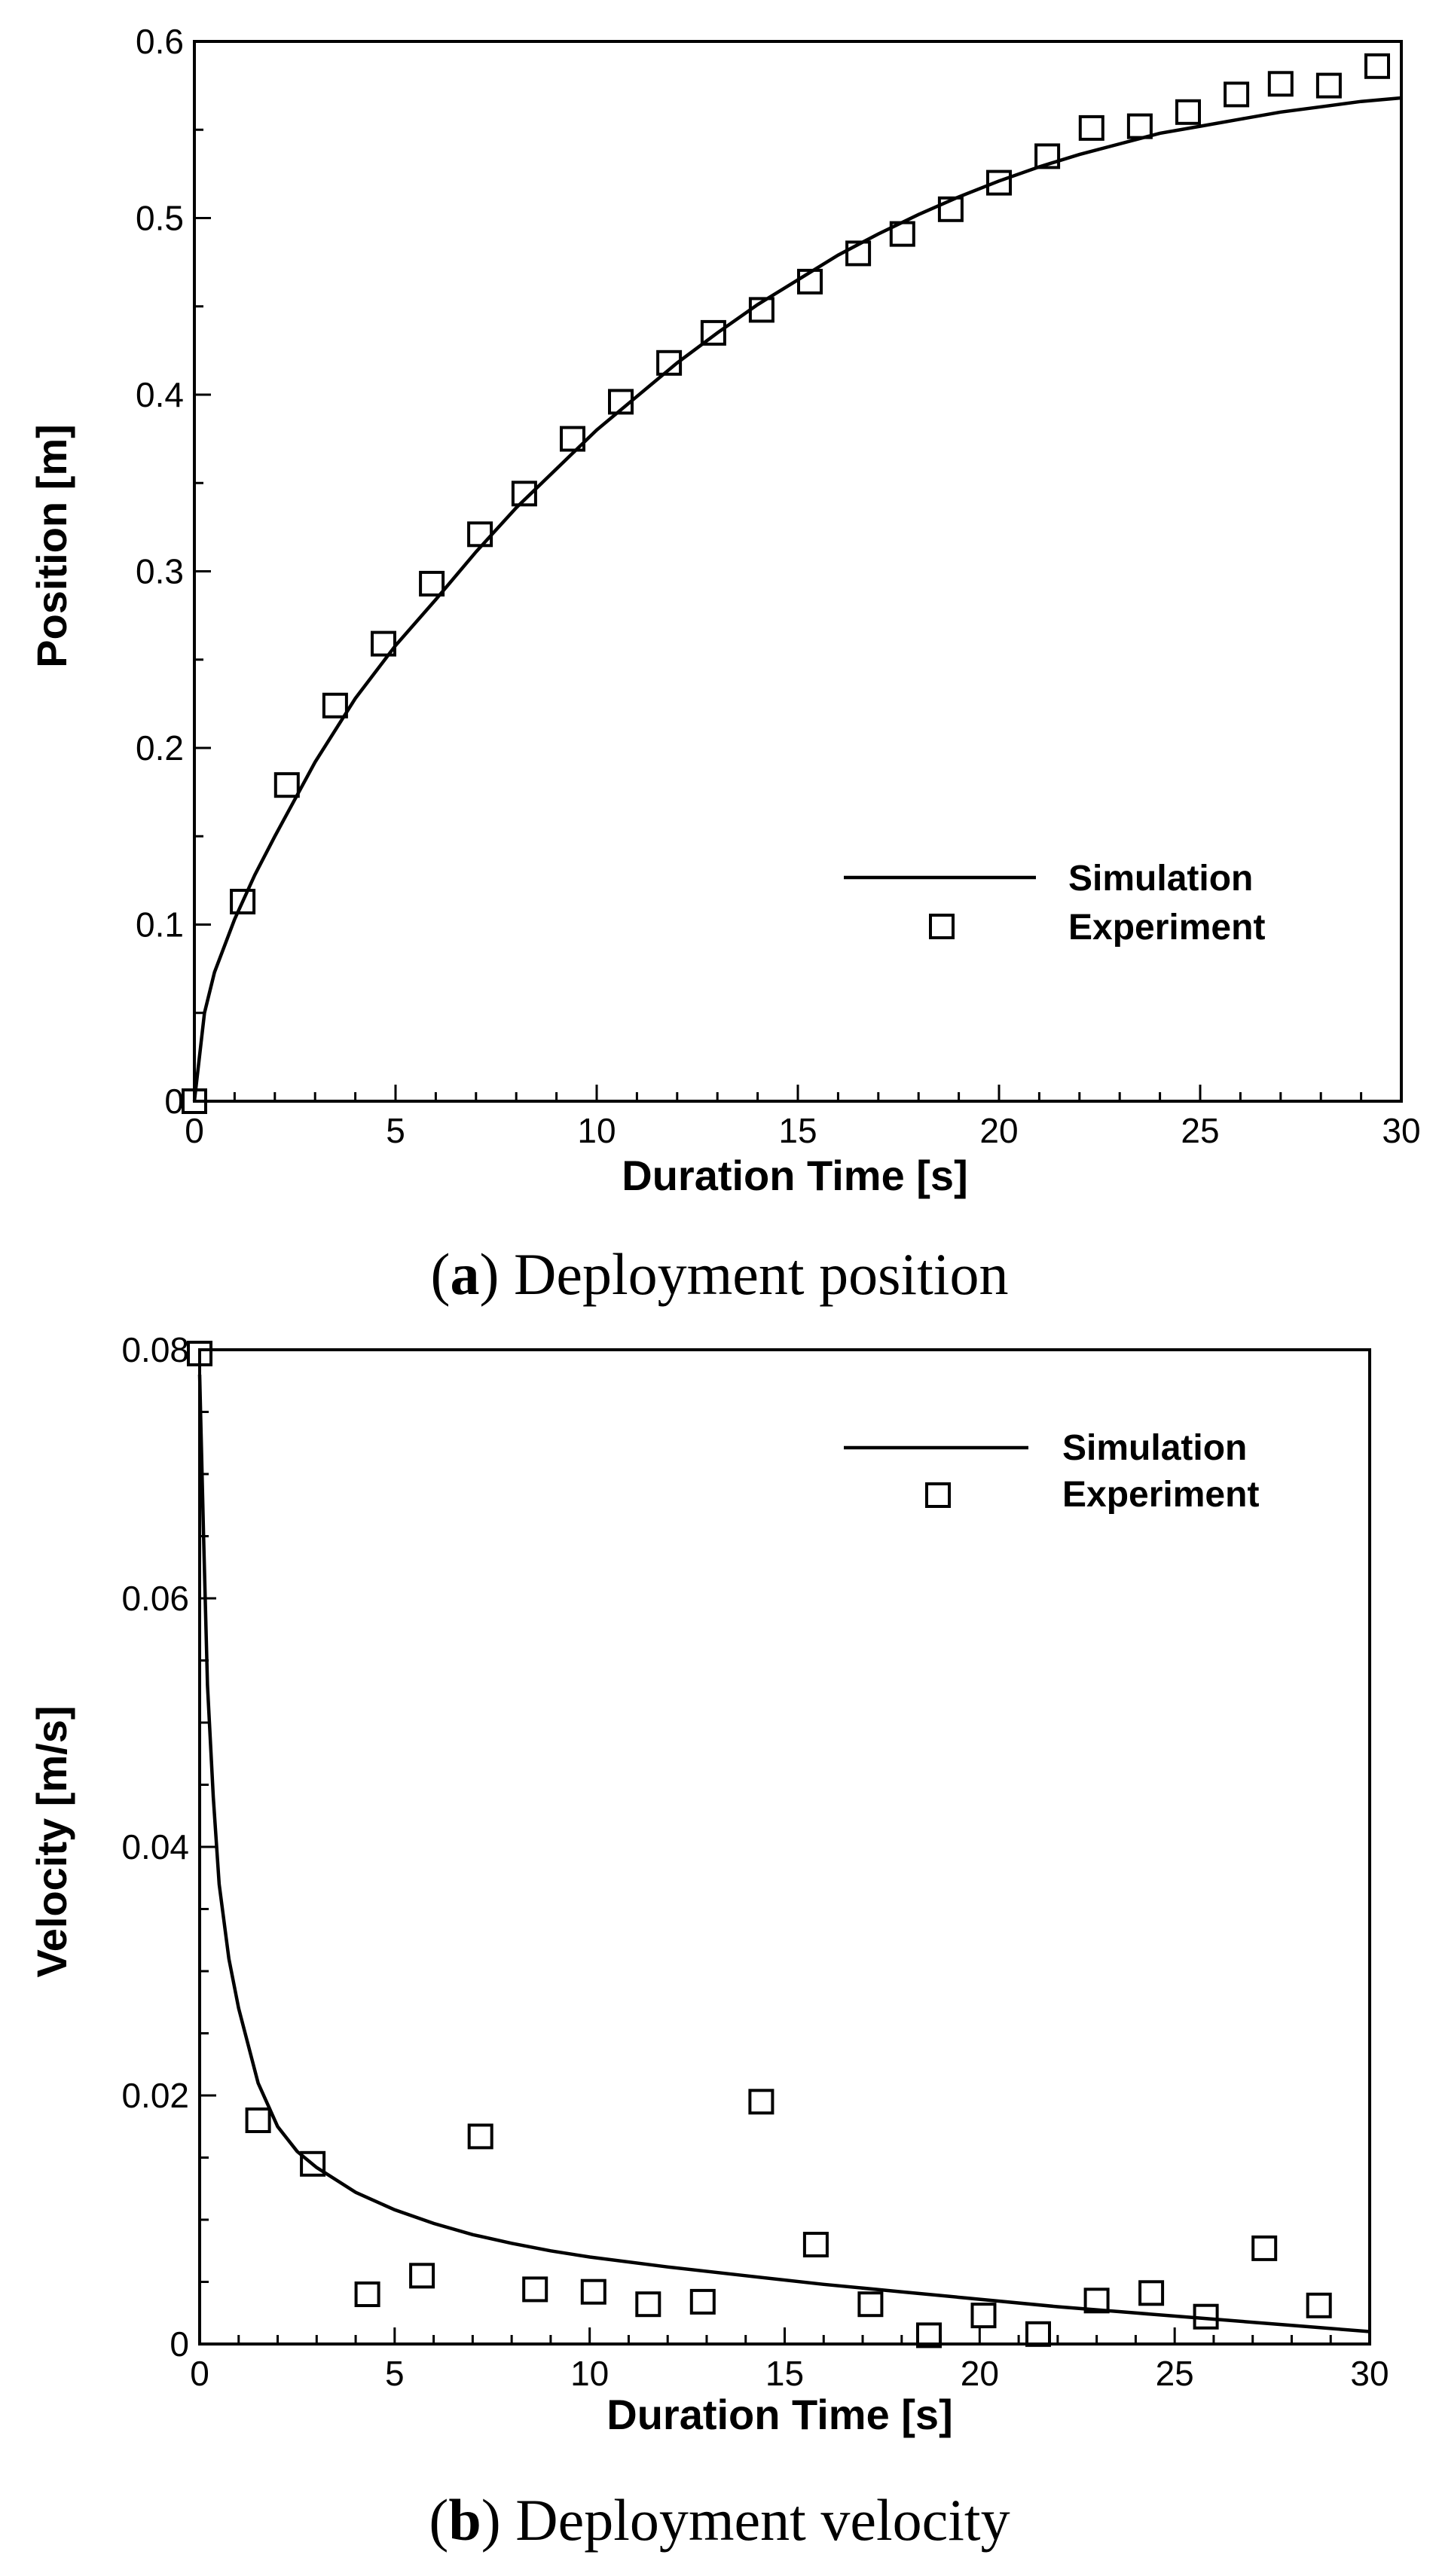  I want to click on position-x-tick-label: 25, so click(1200, 1131).